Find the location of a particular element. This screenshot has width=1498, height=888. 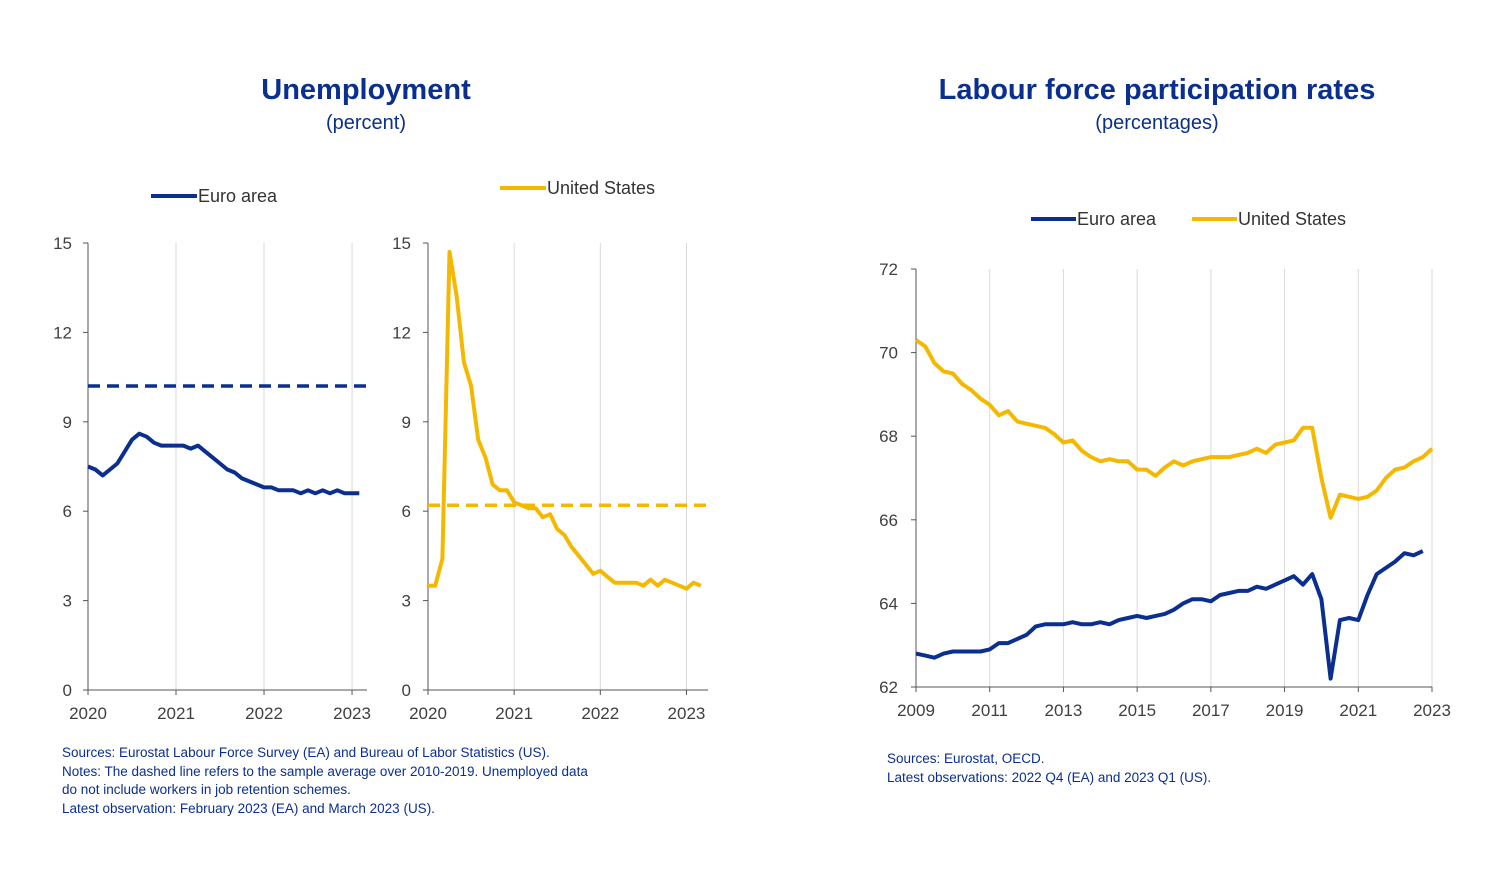

left-chart-subtitle: (percent) is located at coordinates (366, 123).